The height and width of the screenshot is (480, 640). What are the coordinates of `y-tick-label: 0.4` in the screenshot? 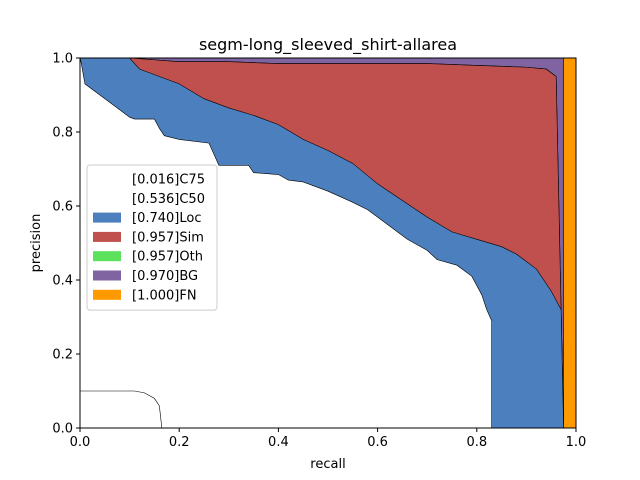 It's located at (62, 281).